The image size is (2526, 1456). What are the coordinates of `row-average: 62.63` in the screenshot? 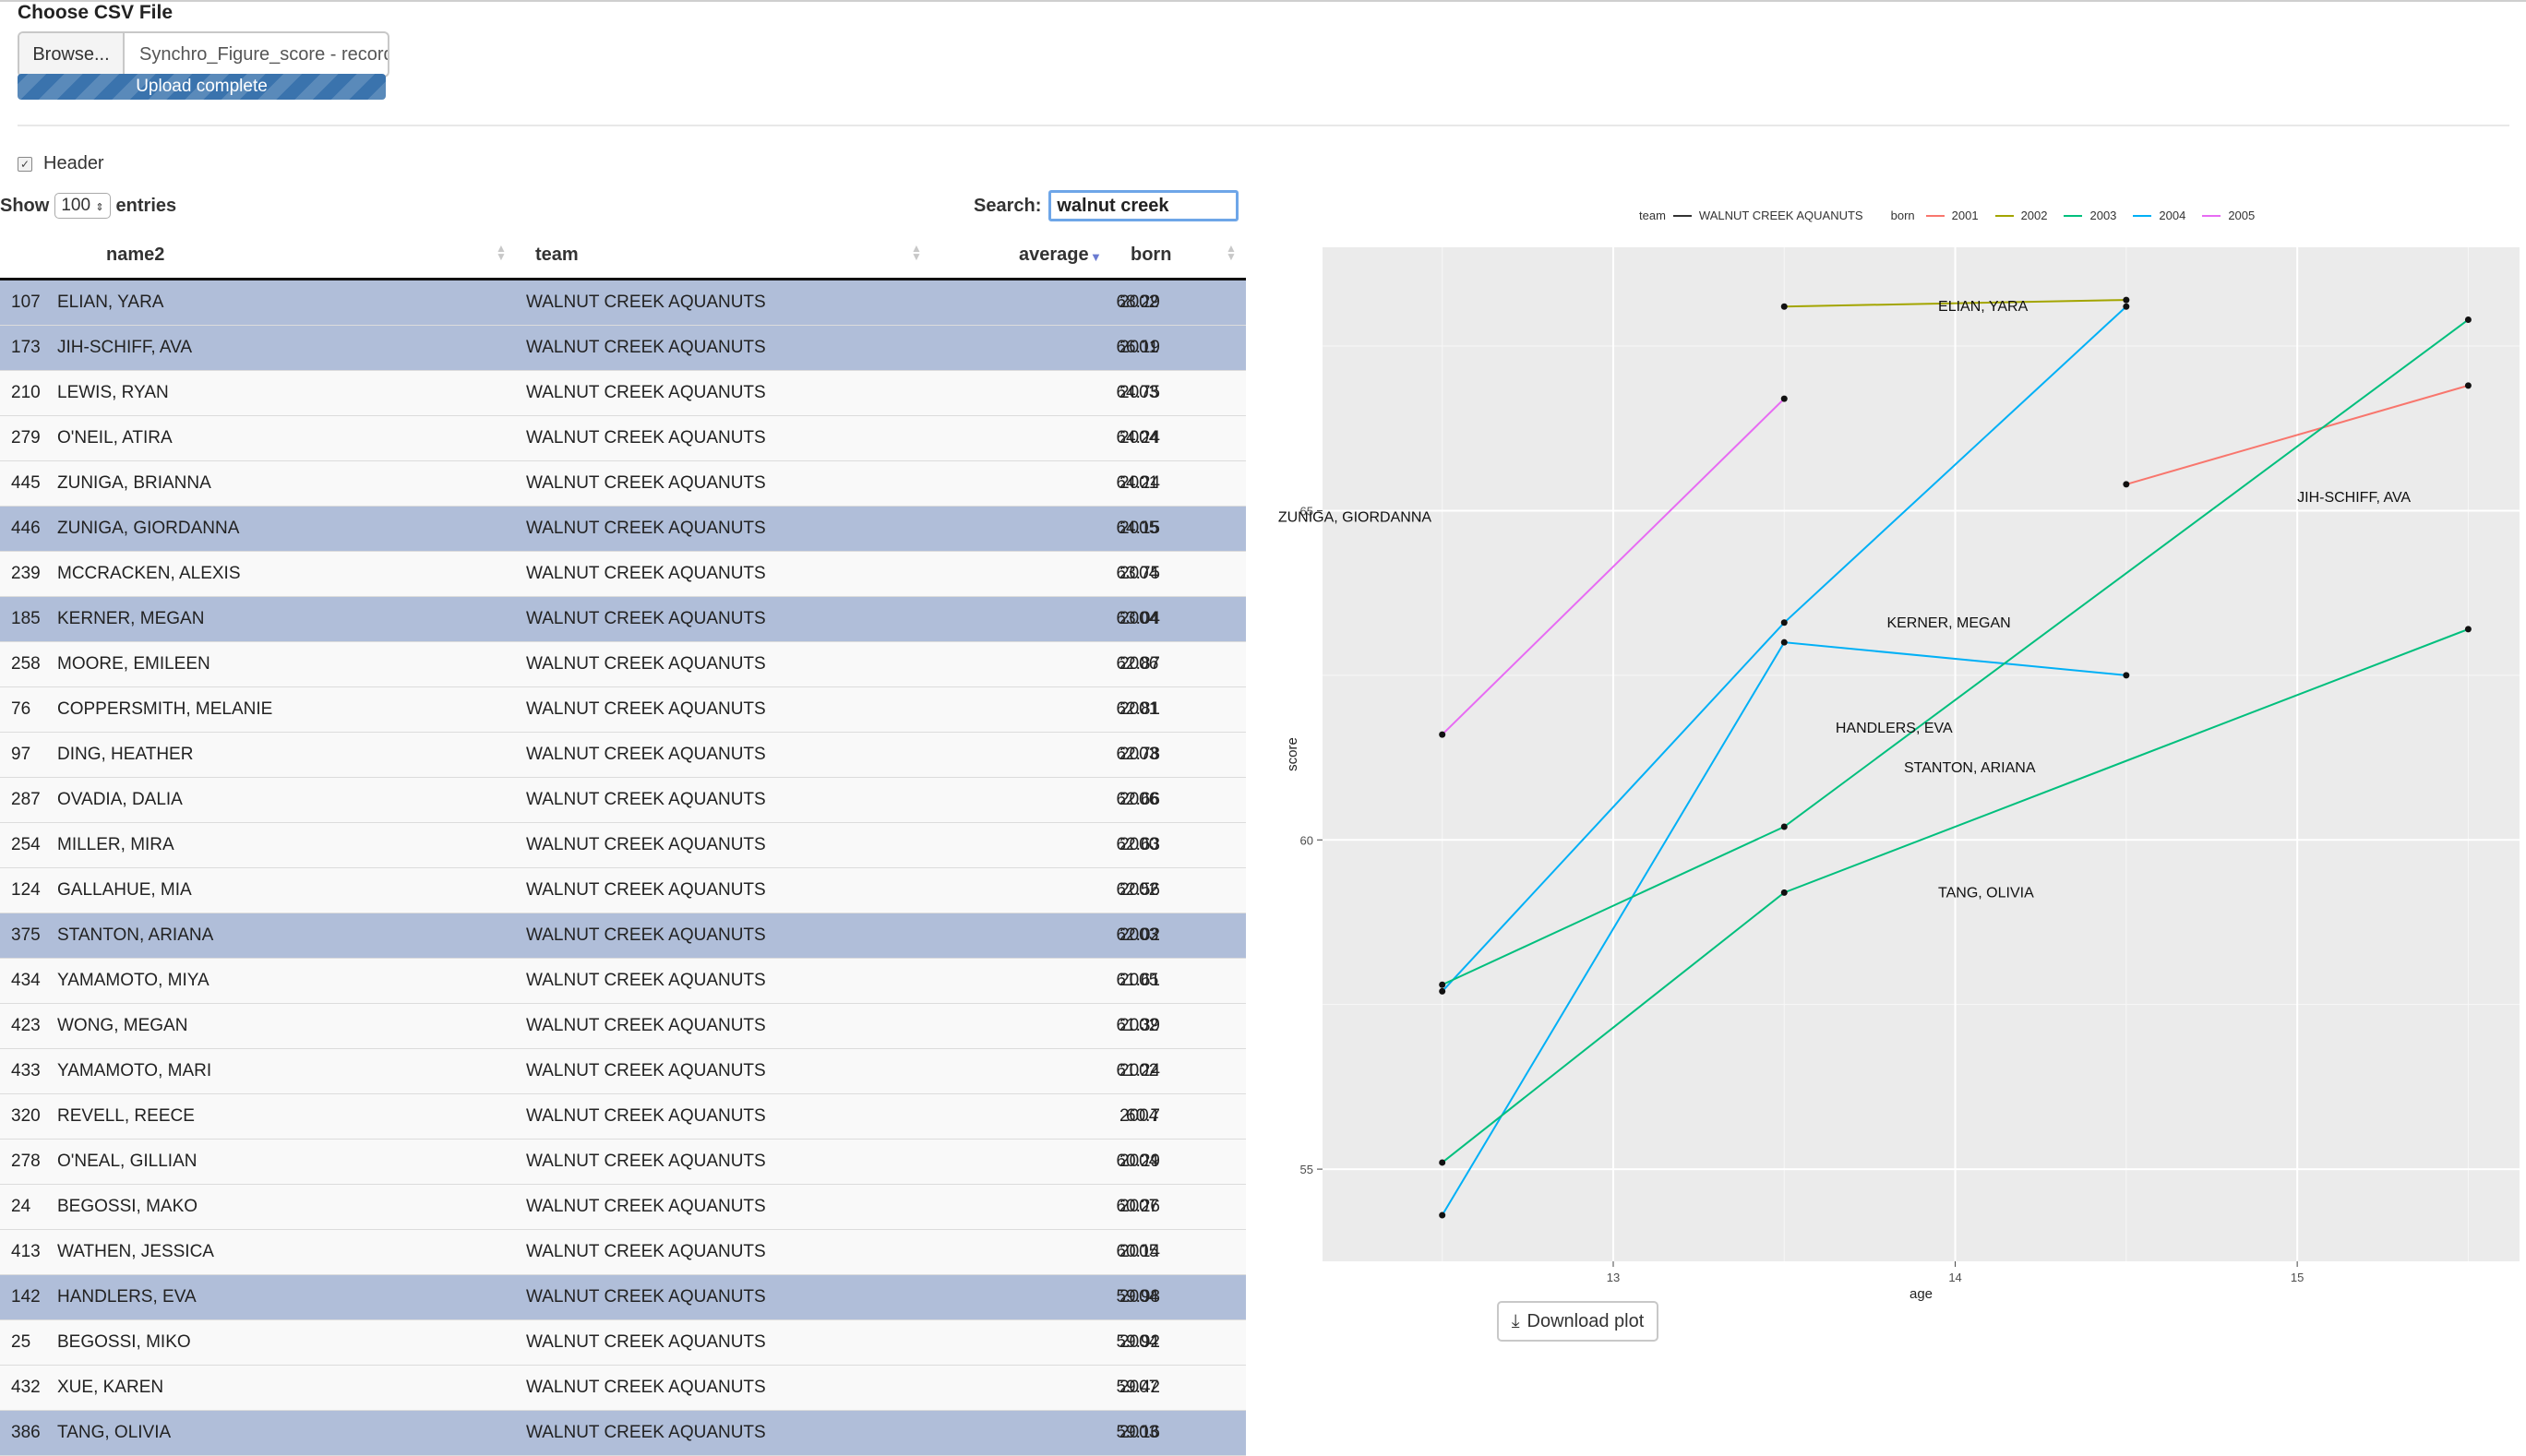 It's located at (1138, 844).